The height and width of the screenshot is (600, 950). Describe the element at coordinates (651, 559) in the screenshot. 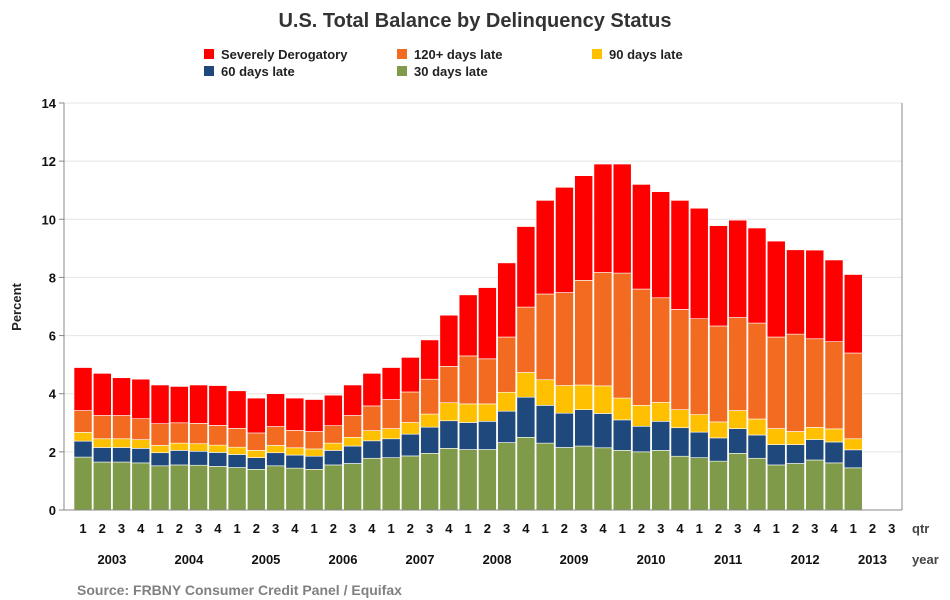

I see `year-tick-label: 2010` at that location.